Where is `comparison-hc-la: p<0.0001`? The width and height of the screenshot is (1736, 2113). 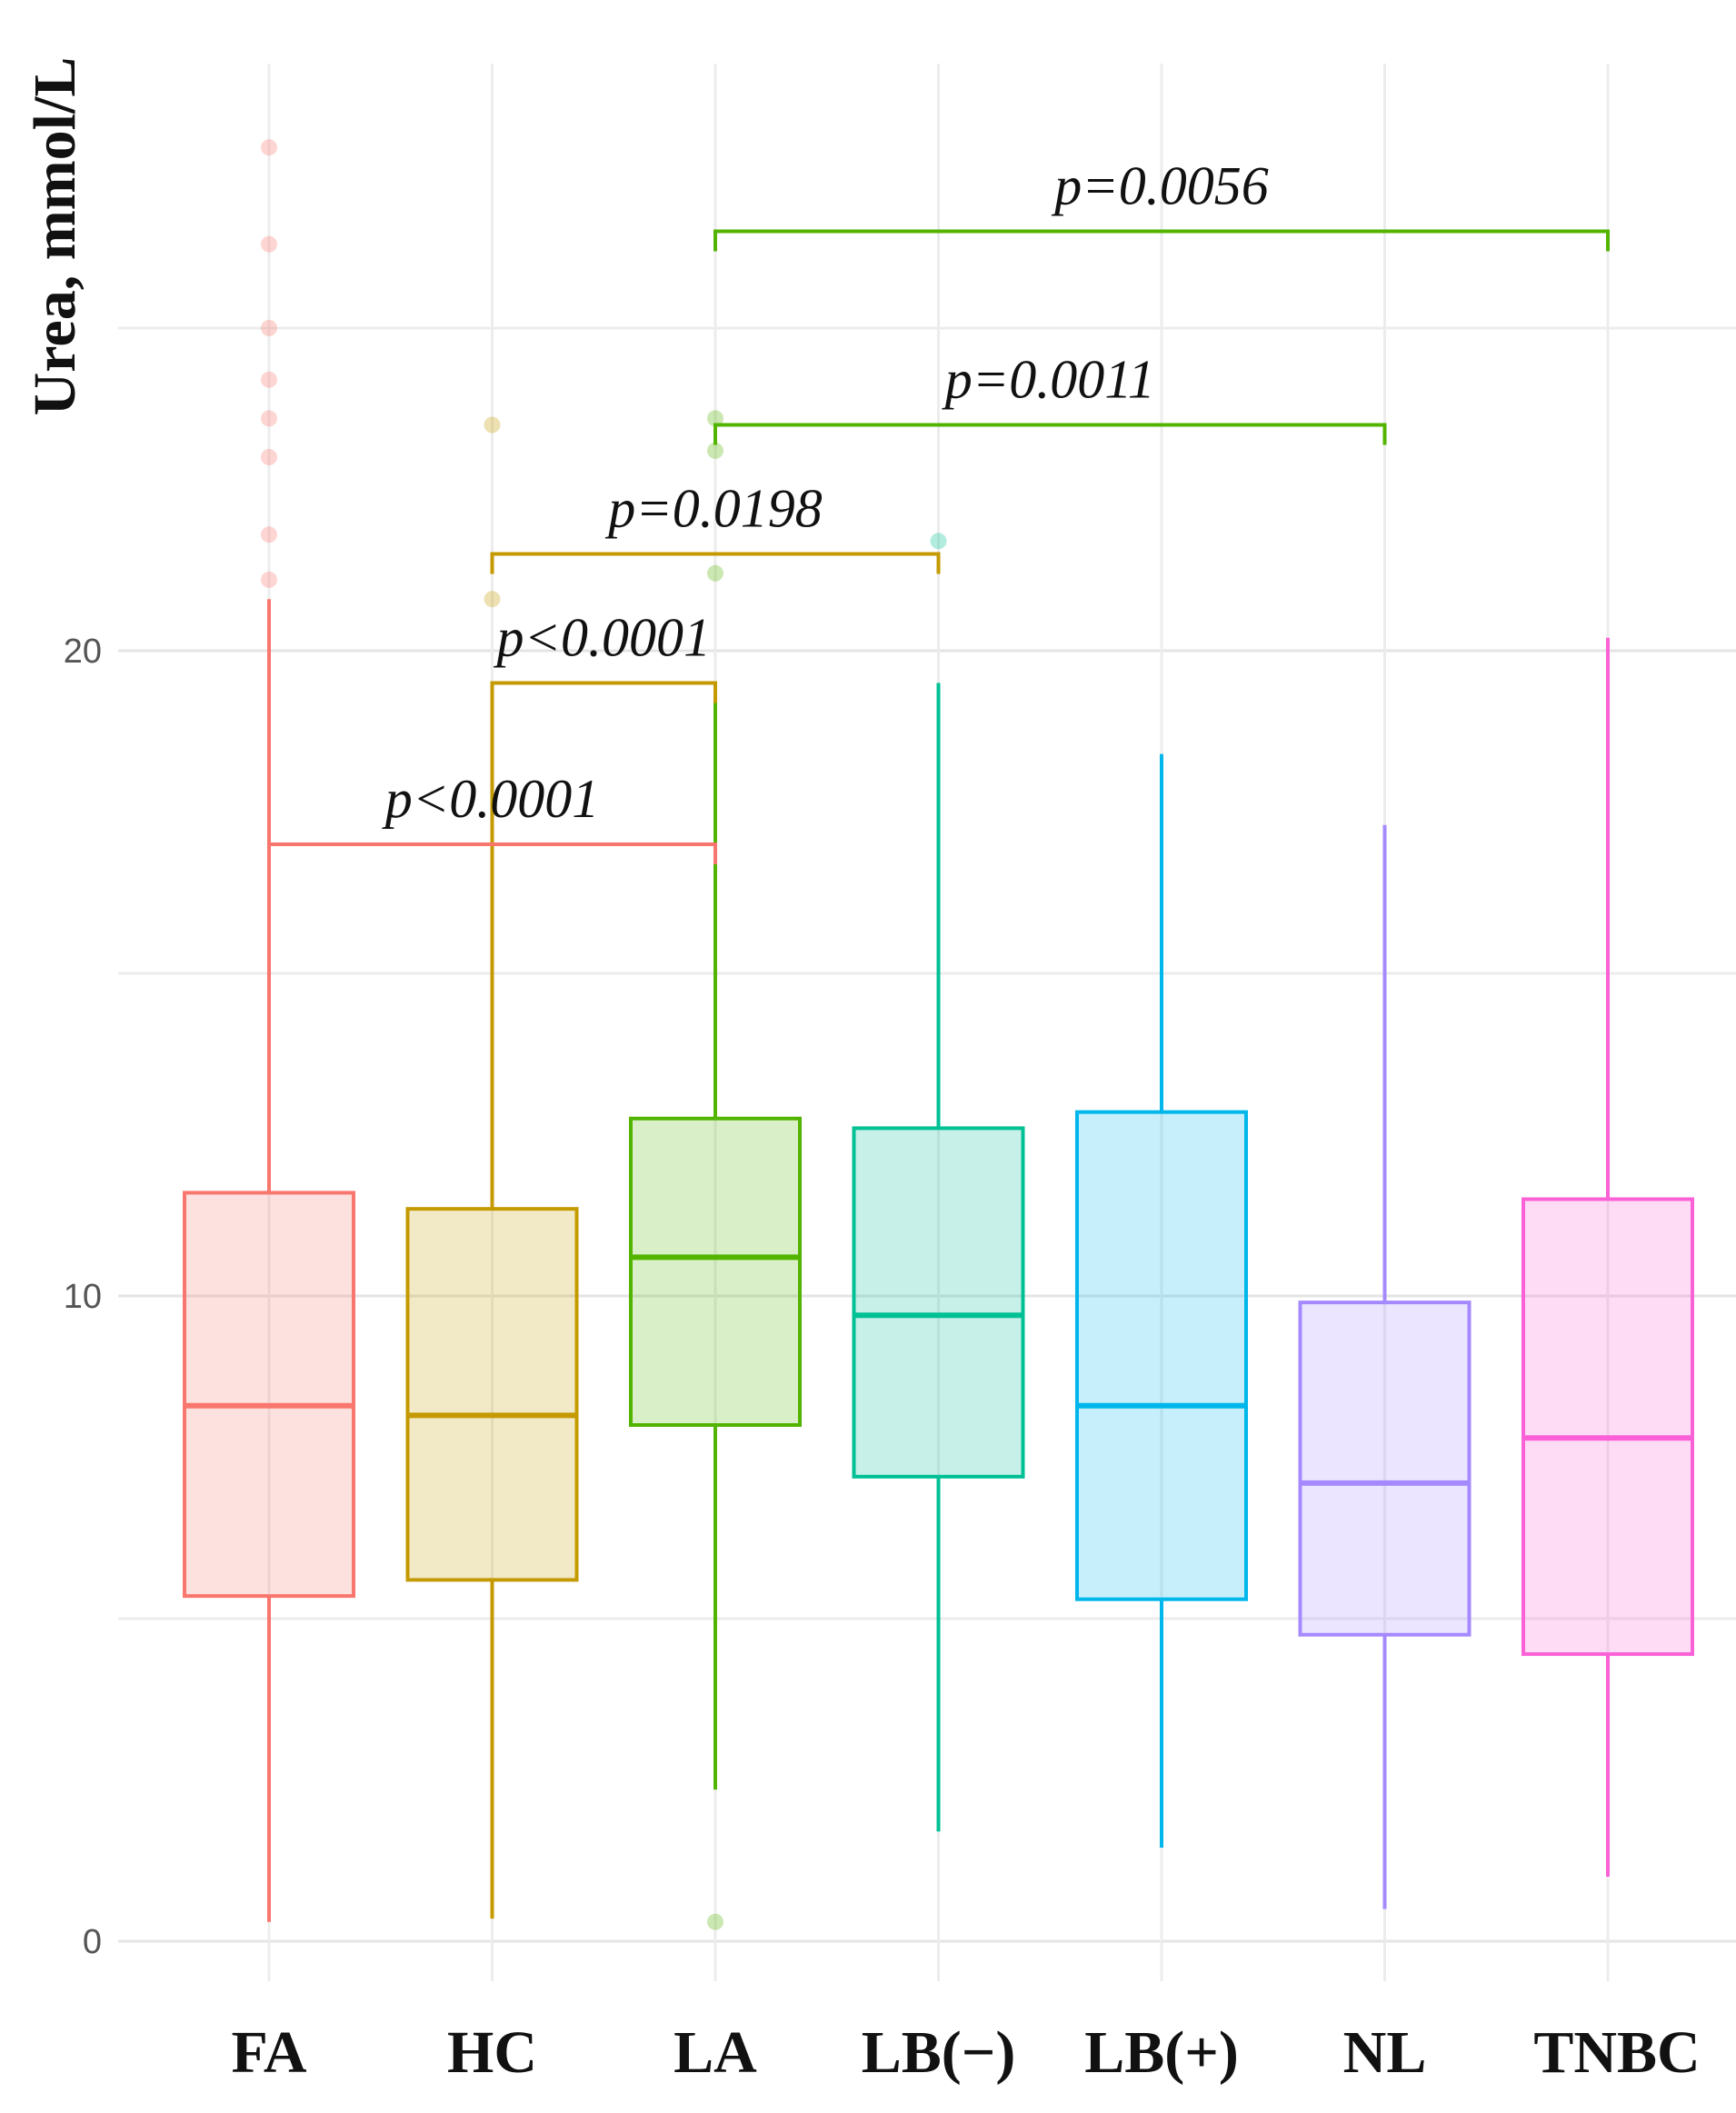 comparison-hc-la: p<0.0001 is located at coordinates (604, 655).